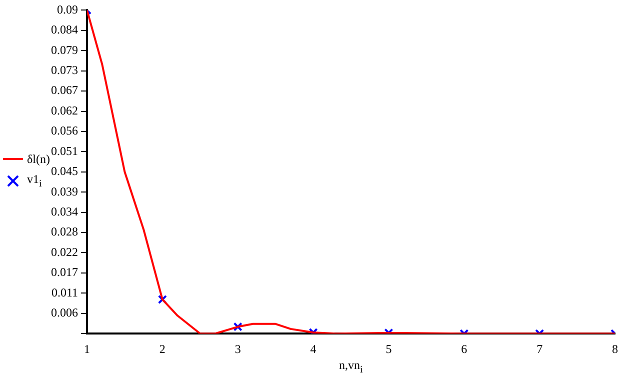  What do you see at coordinates (67, 9) in the screenshot?
I see `y-tick-label: 0.09` at bounding box center [67, 9].